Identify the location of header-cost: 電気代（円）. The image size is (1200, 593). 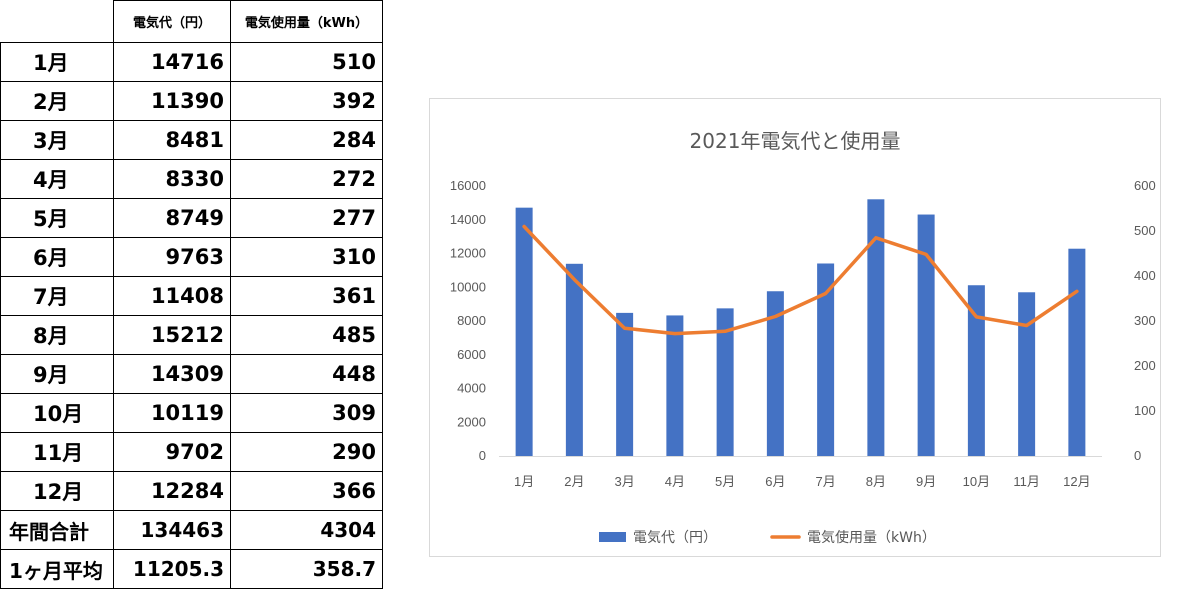
(172, 21).